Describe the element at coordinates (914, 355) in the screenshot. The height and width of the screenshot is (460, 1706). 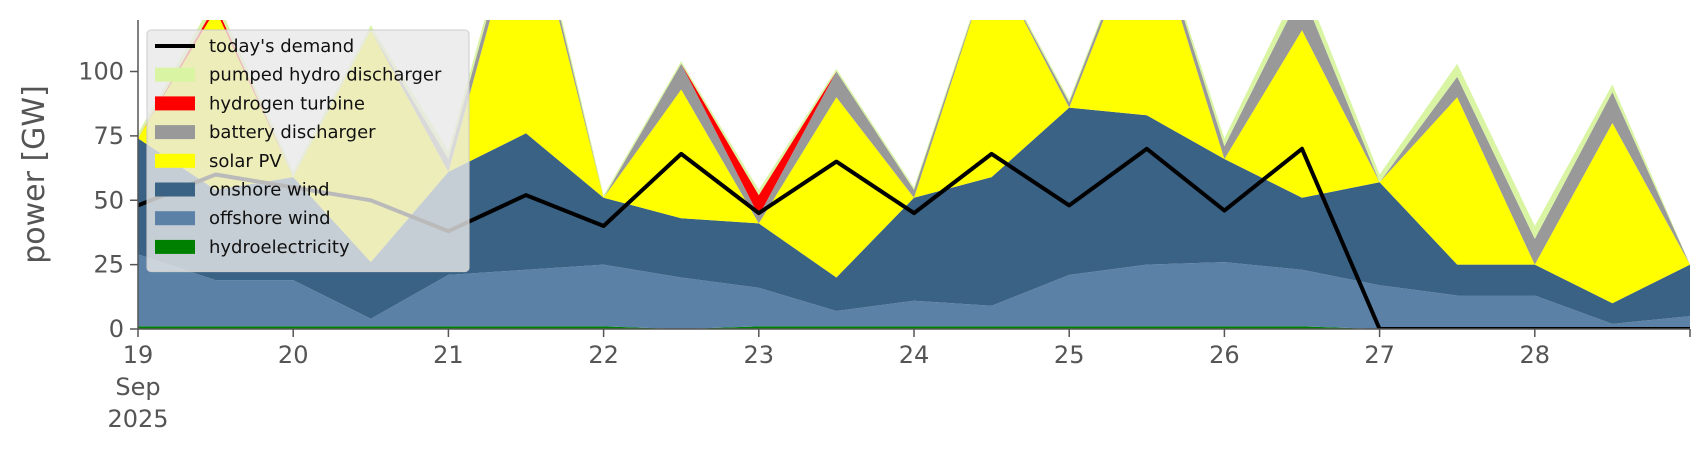
I see `x-tick-label: 24` at that location.